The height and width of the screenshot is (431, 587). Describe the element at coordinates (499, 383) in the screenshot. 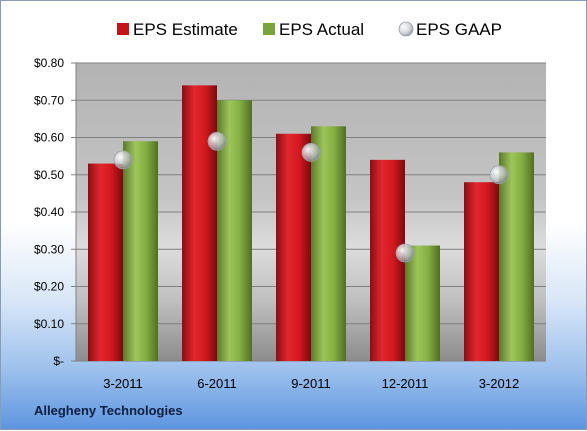

I see `x-tick-label: 3-2012` at that location.